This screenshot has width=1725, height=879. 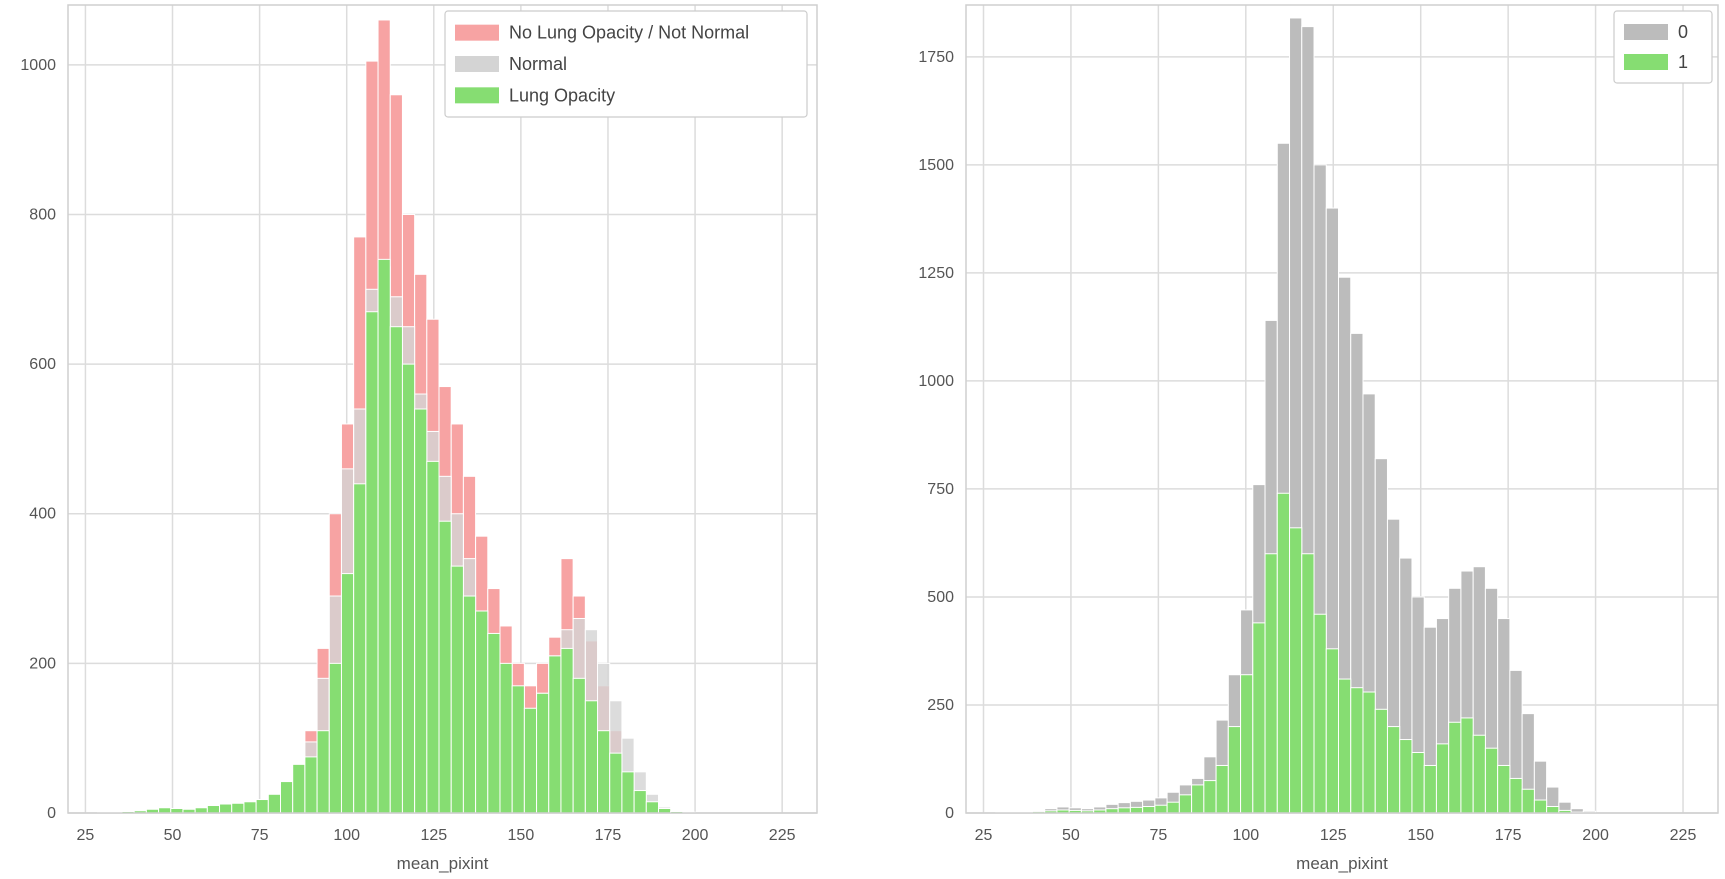 I want to click on y-tick-label: 800, so click(x=42, y=214).